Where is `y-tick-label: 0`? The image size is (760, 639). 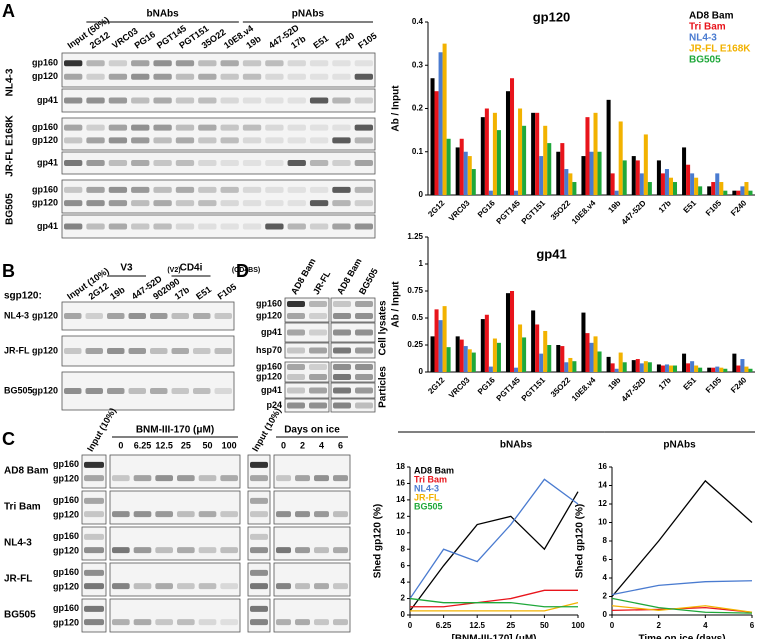 y-tick-label: 0 is located at coordinates (421, 194).